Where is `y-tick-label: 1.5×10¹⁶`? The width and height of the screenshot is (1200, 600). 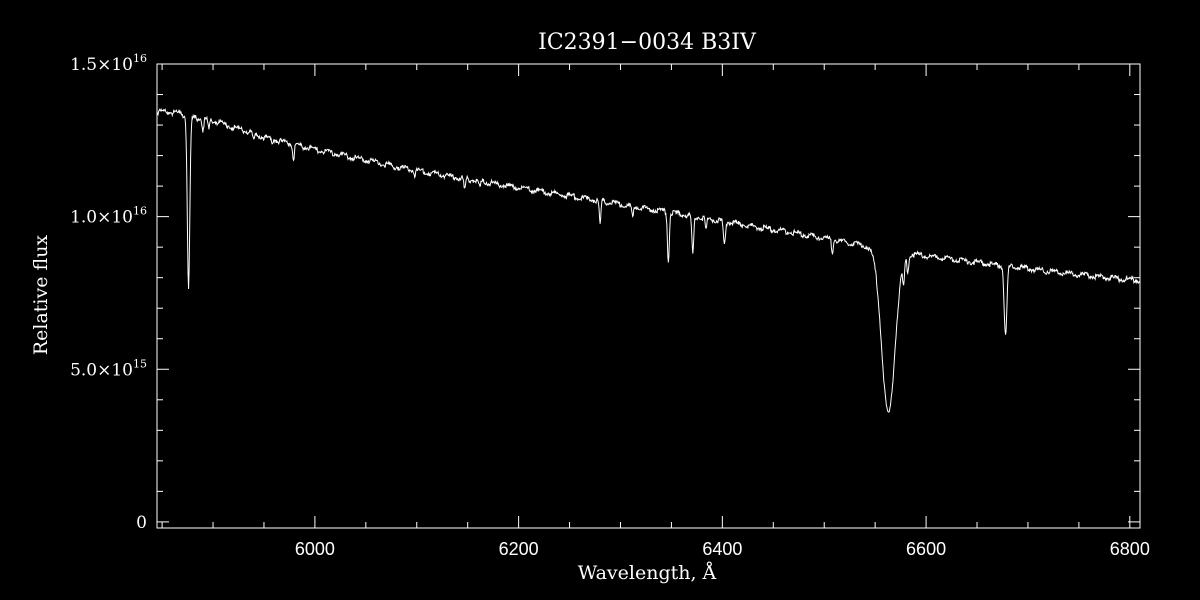 y-tick-label: 1.5×10¹⁶ is located at coordinates (108, 63).